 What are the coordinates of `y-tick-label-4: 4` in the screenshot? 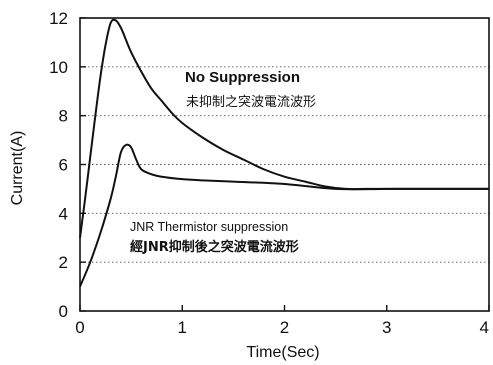 It's located at (63, 213).